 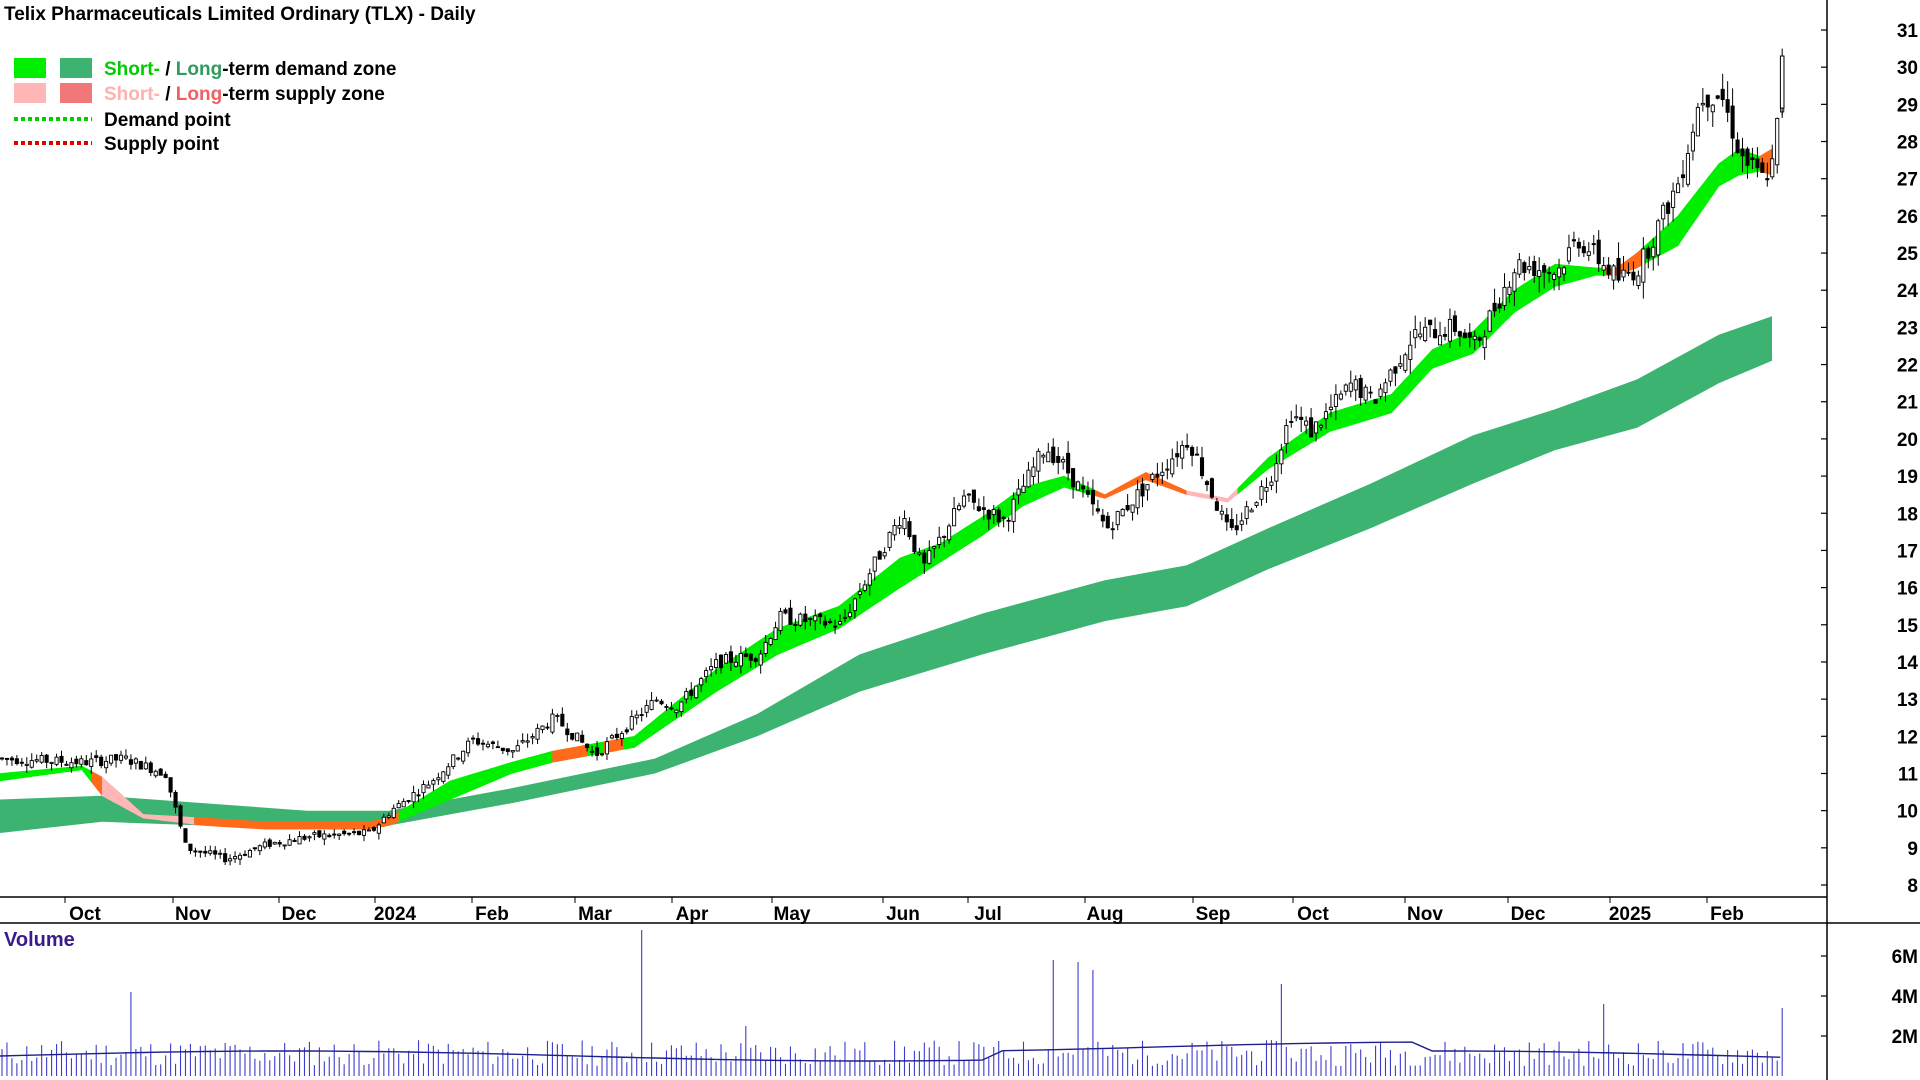 I want to click on price-tick-label: 16, so click(x=1907, y=589).